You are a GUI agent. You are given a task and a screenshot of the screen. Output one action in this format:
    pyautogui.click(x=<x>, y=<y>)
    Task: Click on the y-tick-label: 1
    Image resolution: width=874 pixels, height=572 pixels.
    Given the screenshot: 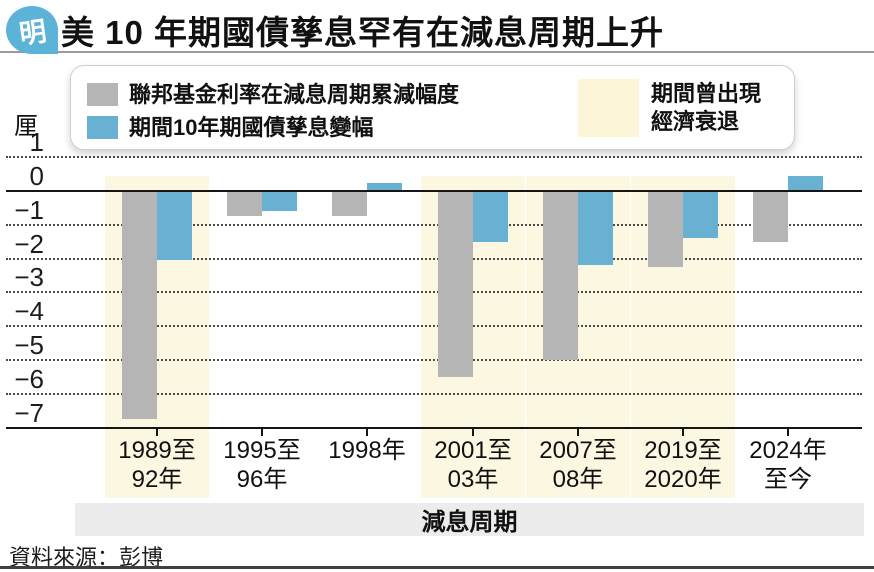 What is the action you would take?
    pyautogui.click(x=36, y=142)
    